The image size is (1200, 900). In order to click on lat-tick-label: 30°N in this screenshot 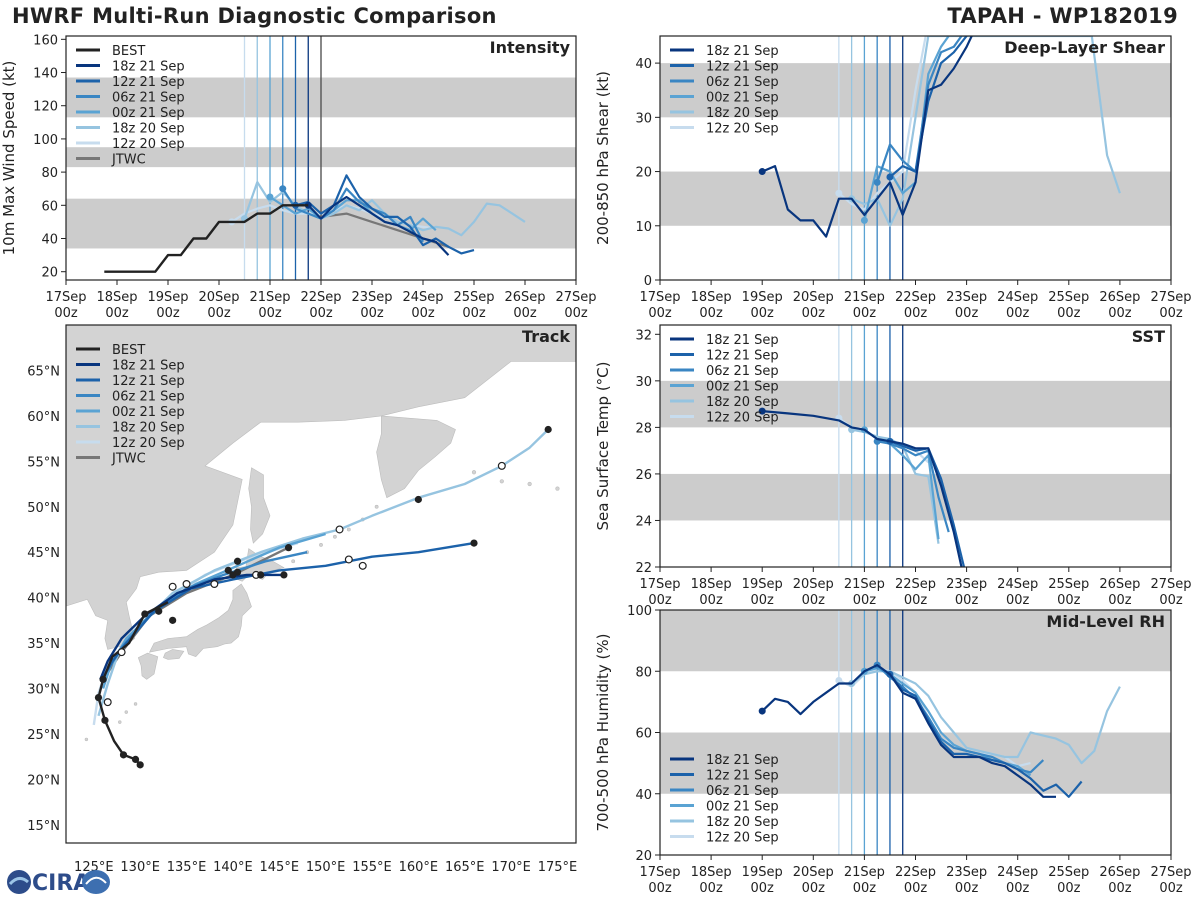, I will do `click(43, 690)`.